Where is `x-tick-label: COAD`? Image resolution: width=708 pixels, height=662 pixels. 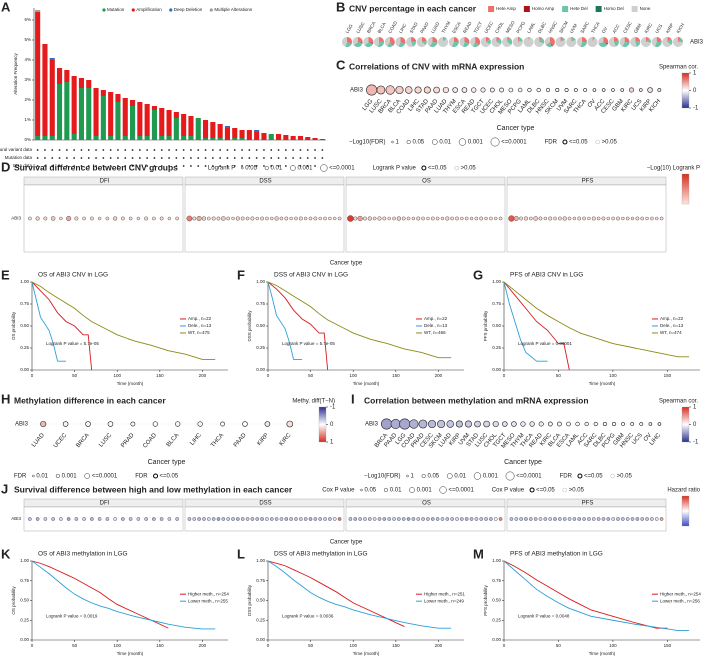
x-tick-label: COAD is located at coordinates (150, 441).